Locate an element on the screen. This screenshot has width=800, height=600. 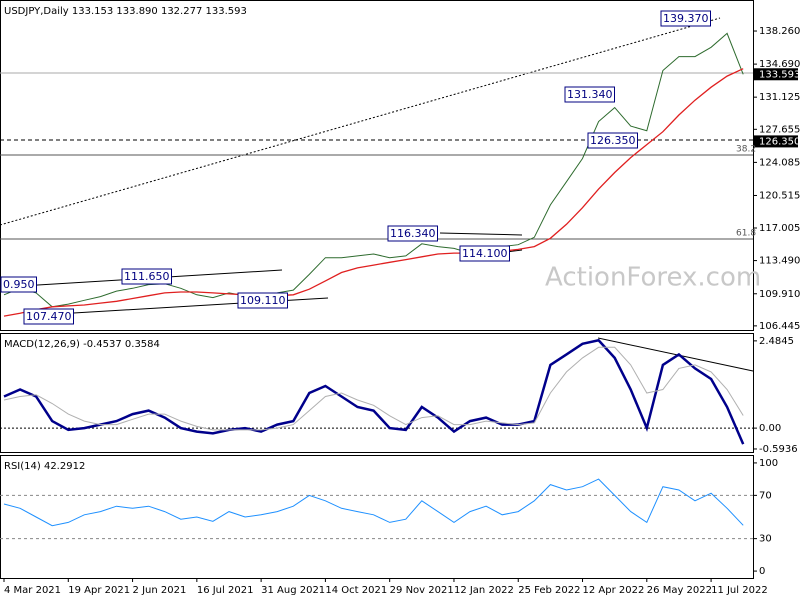
x-tick-label: 16 Jul 2021 is located at coordinates (225, 590).